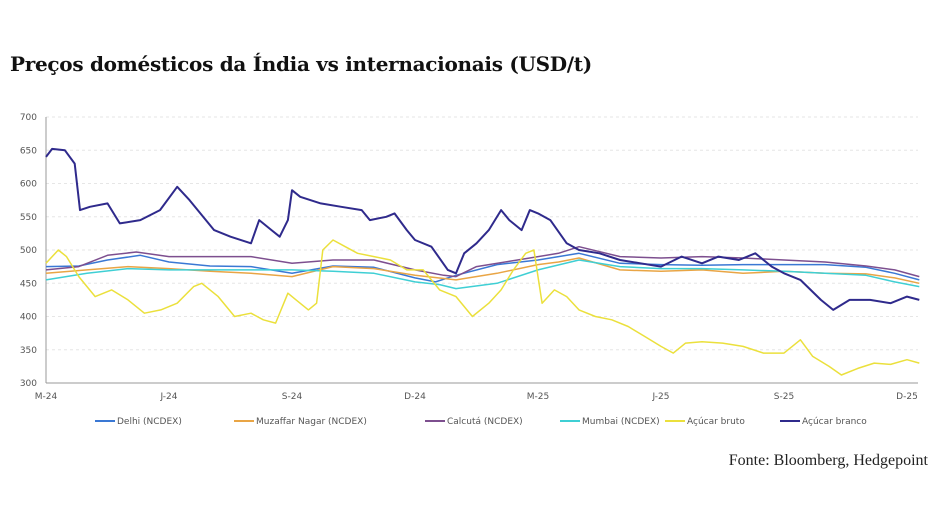 The image size is (940, 530). What do you see at coordinates (28, 218) in the screenshot?
I see `y-tick-label: 550` at bounding box center [28, 218].